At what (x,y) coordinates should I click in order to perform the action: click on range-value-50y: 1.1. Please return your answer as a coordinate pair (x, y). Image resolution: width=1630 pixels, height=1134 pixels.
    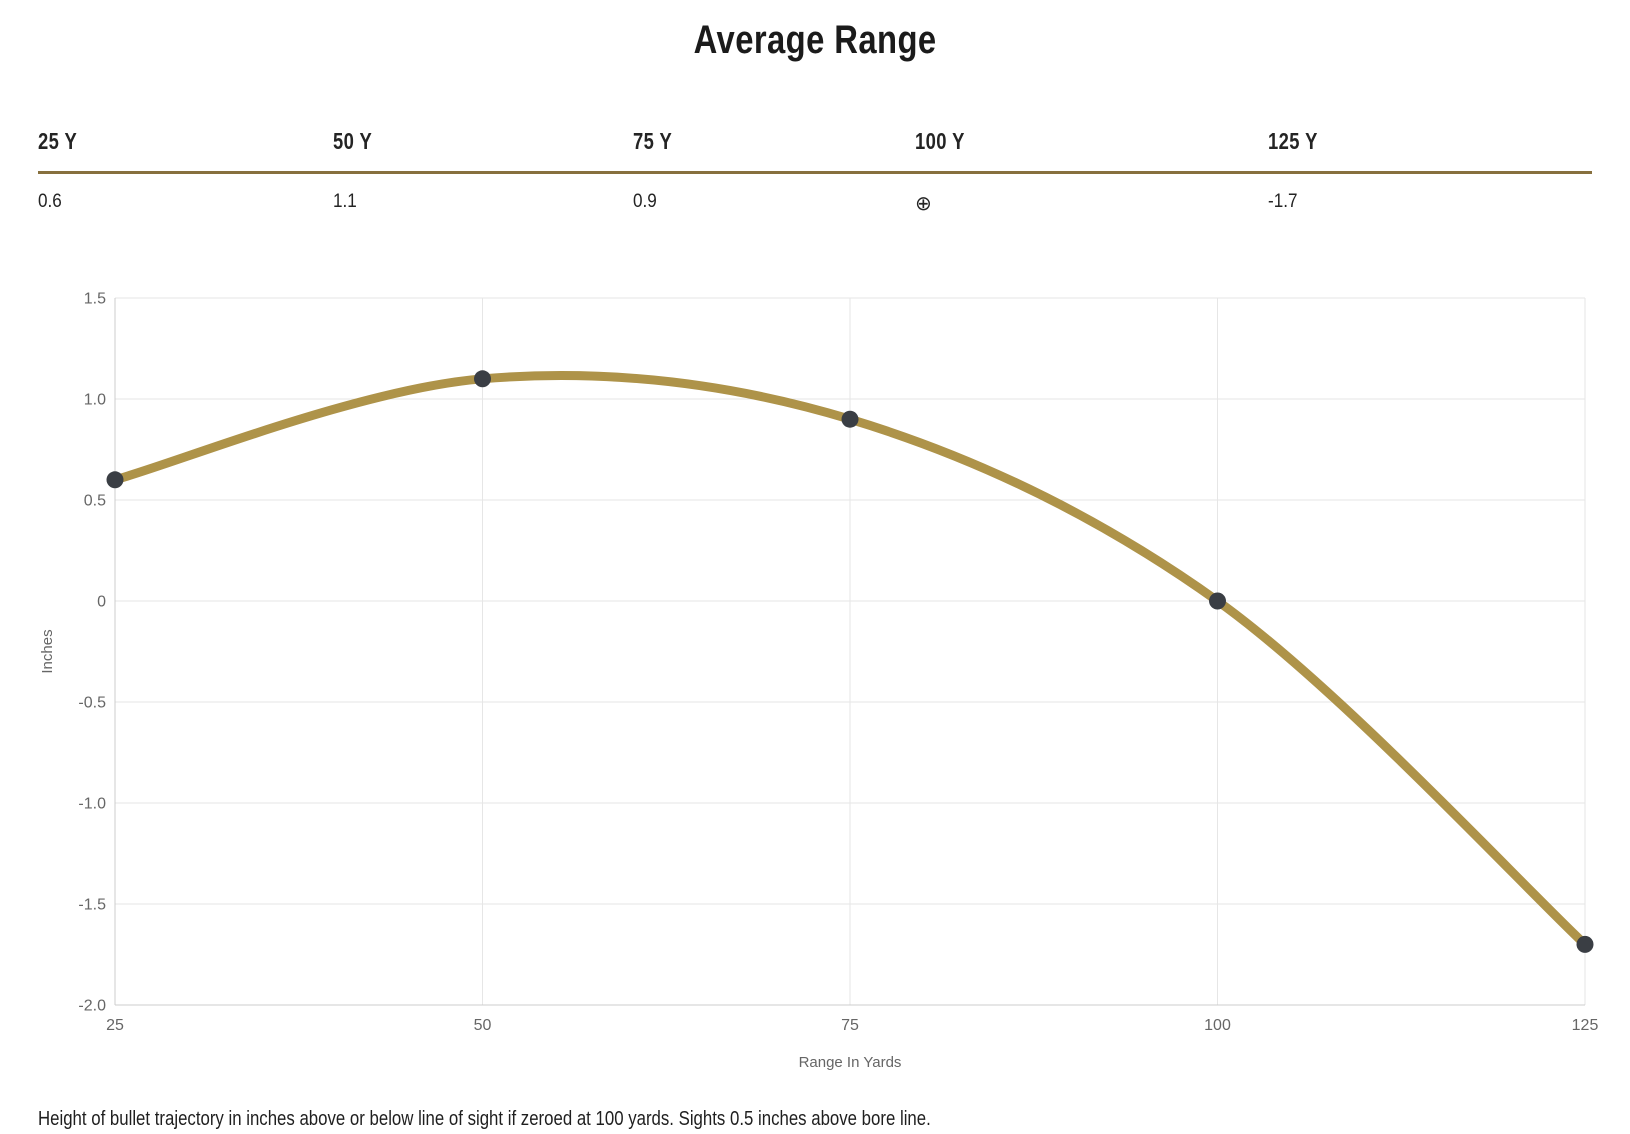
    Looking at the image, I should click on (345, 201).